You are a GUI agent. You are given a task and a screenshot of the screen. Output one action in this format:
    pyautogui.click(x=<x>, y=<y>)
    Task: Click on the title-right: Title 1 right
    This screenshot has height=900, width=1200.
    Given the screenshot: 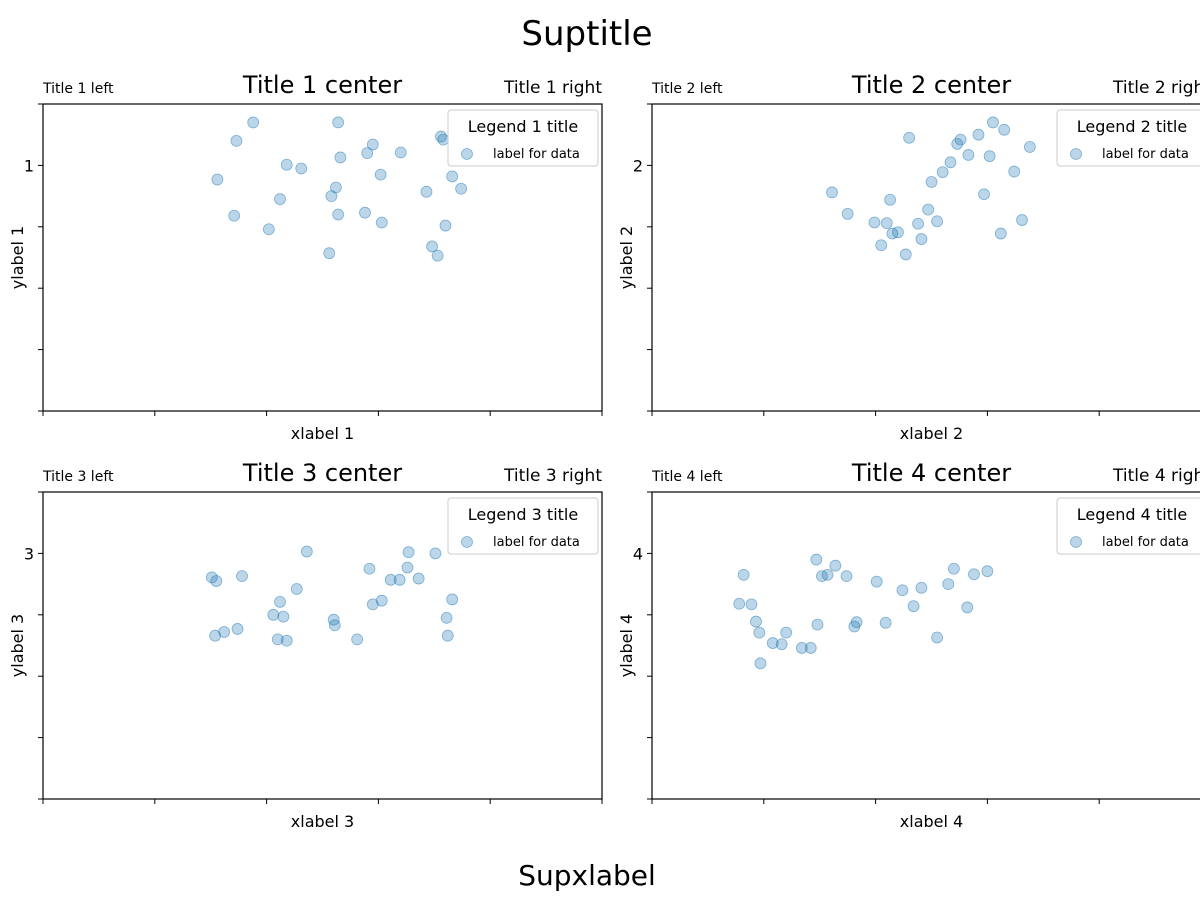 What is the action you would take?
    pyautogui.click(x=552, y=88)
    